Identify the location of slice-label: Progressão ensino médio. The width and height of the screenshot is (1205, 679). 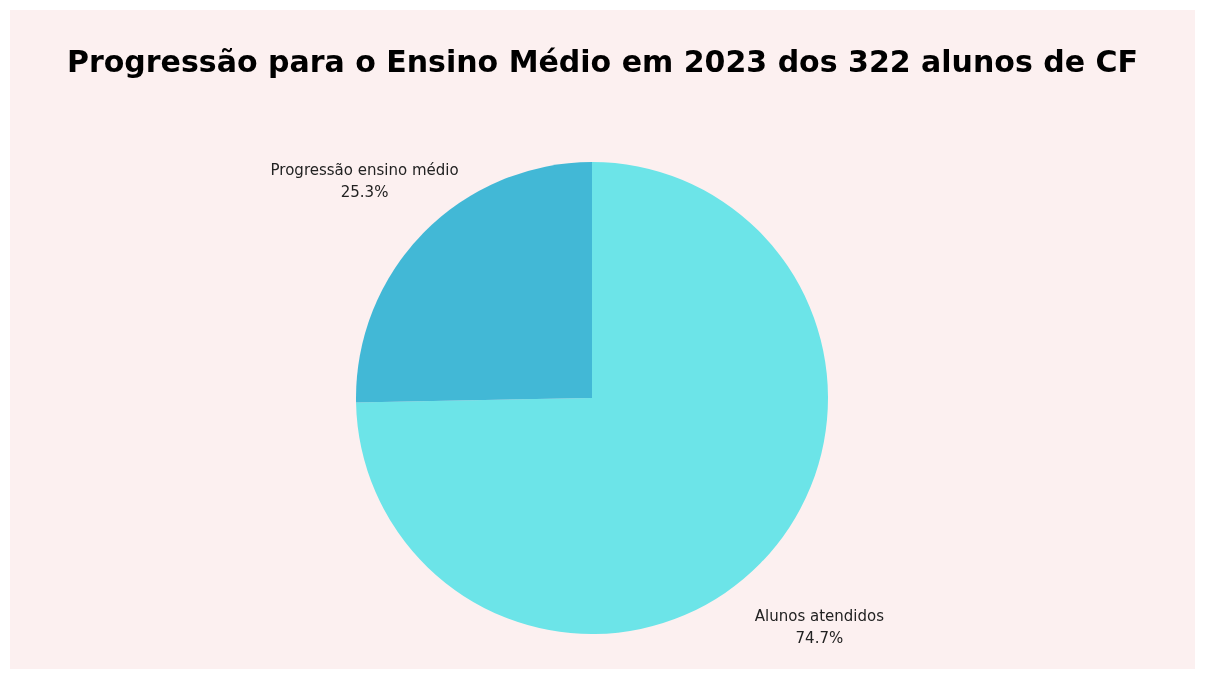
(364, 169).